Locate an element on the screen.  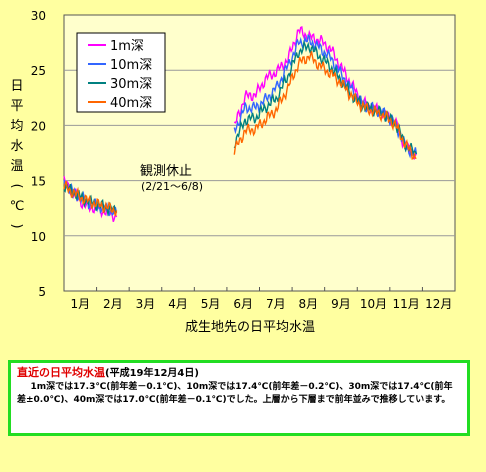
x-axis-label: 成生地先の日平均水温 is located at coordinates (250, 327).